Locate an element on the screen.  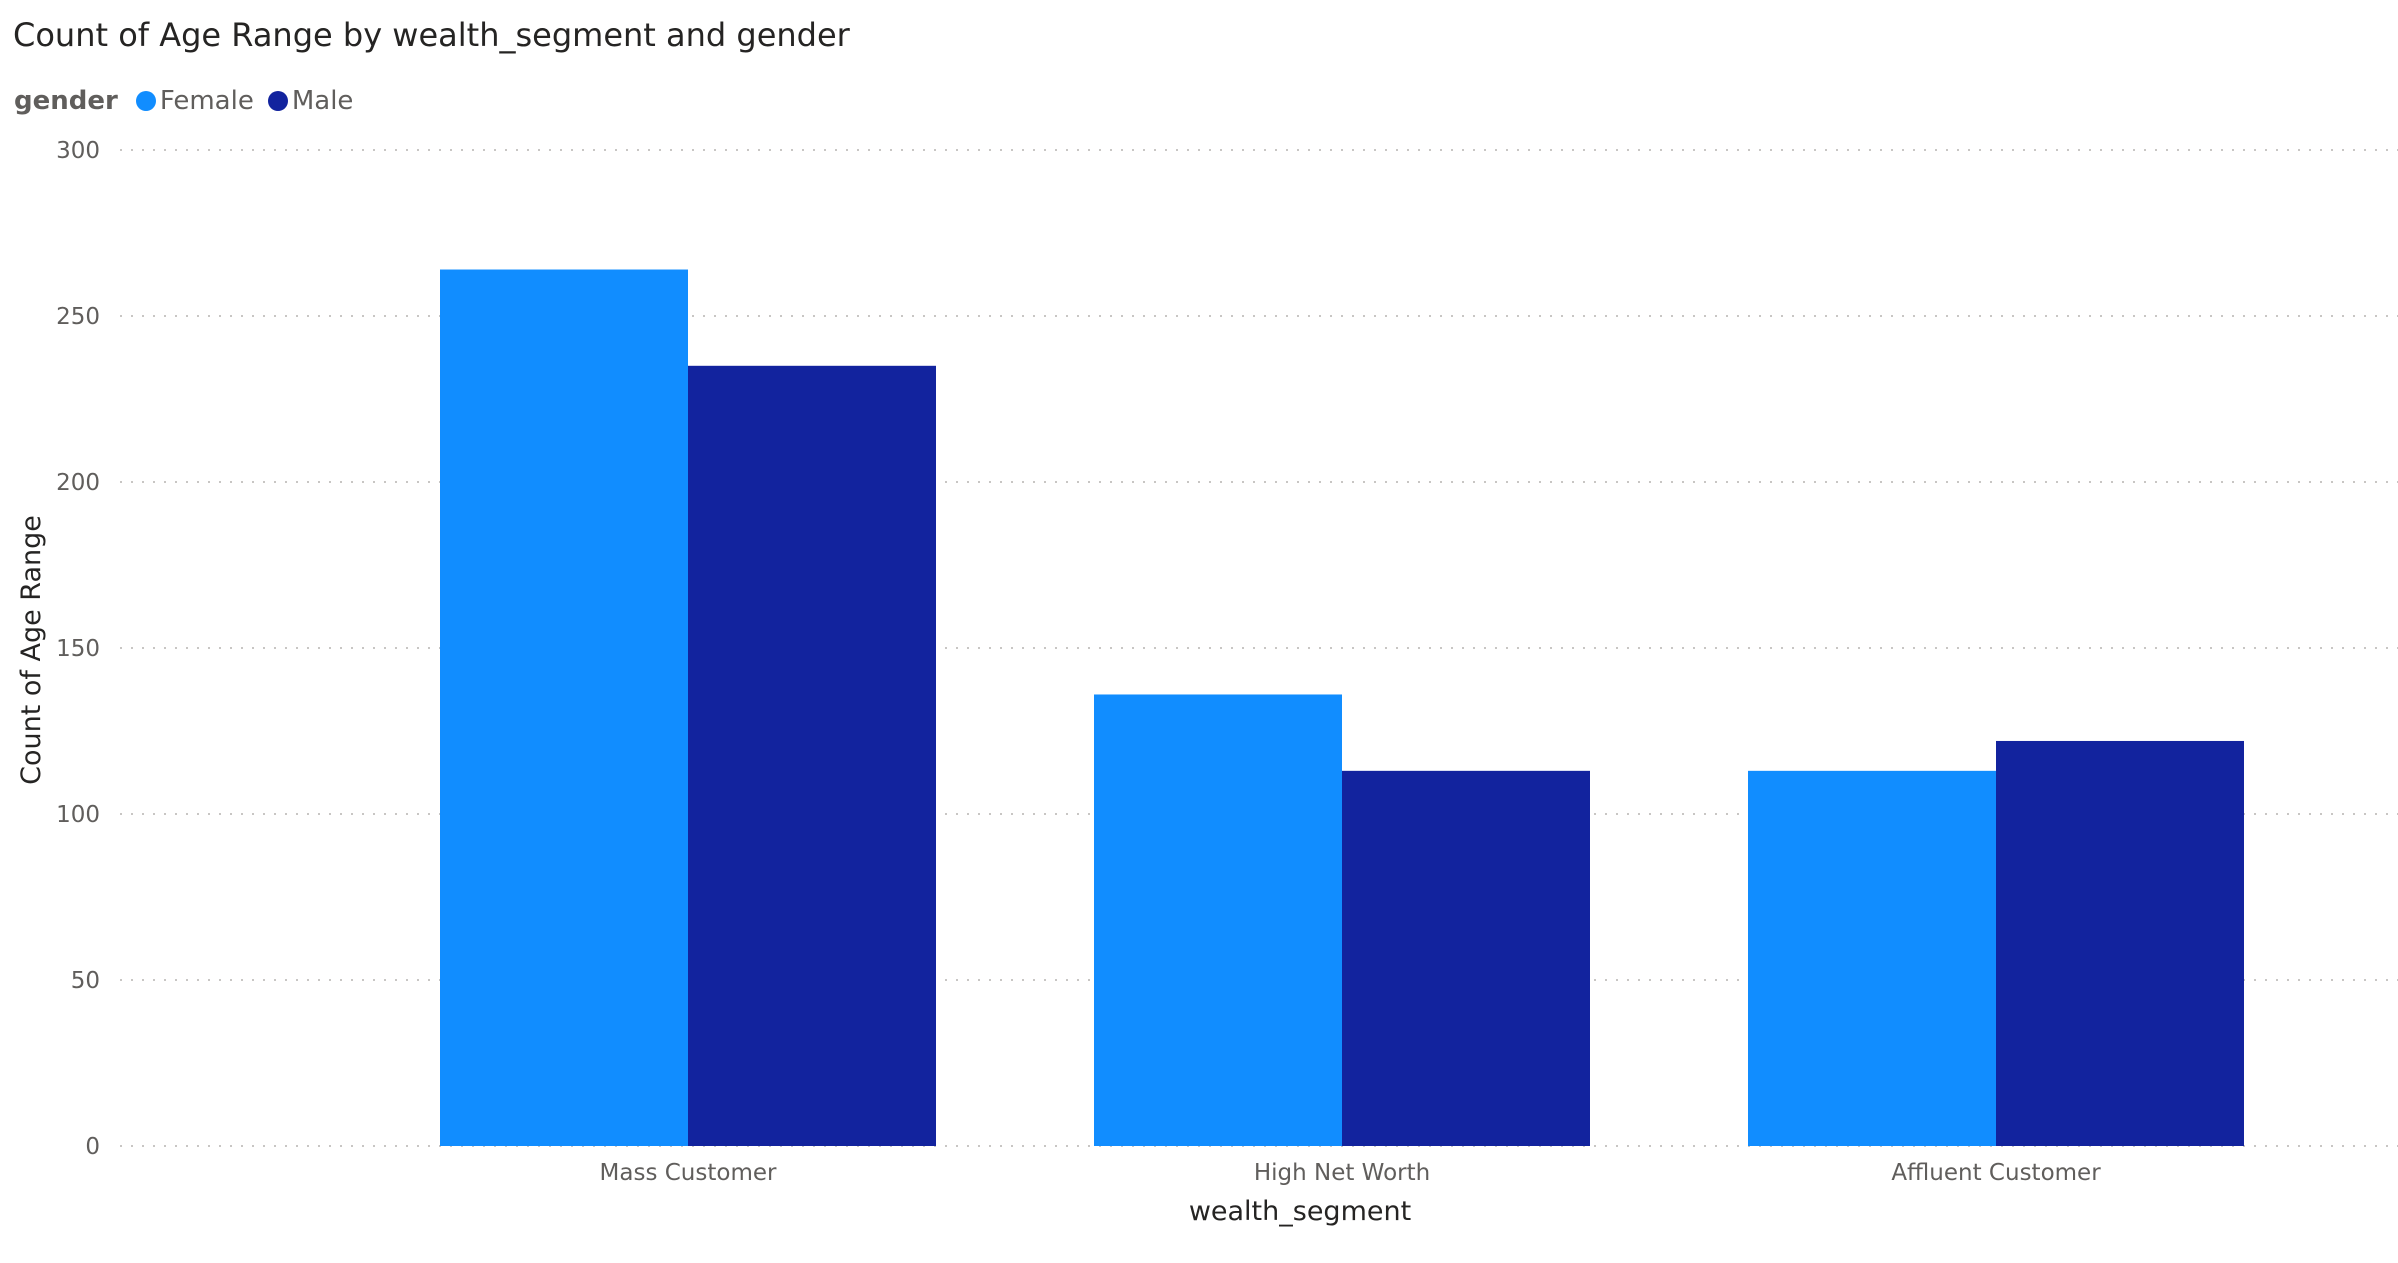
legend: gender Female Male is located at coordinates (190, 101).